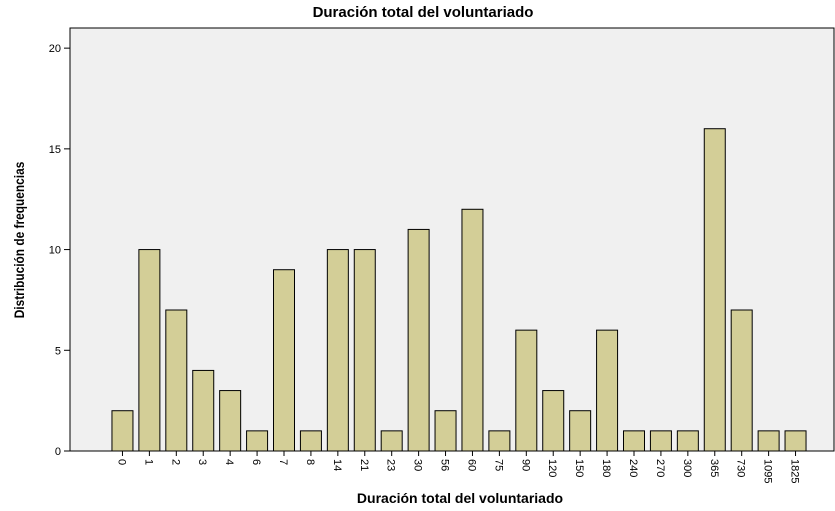 The image size is (835, 511). What do you see at coordinates (445, 465) in the screenshot?
I see `x-tick-label: 56` at bounding box center [445, 465].